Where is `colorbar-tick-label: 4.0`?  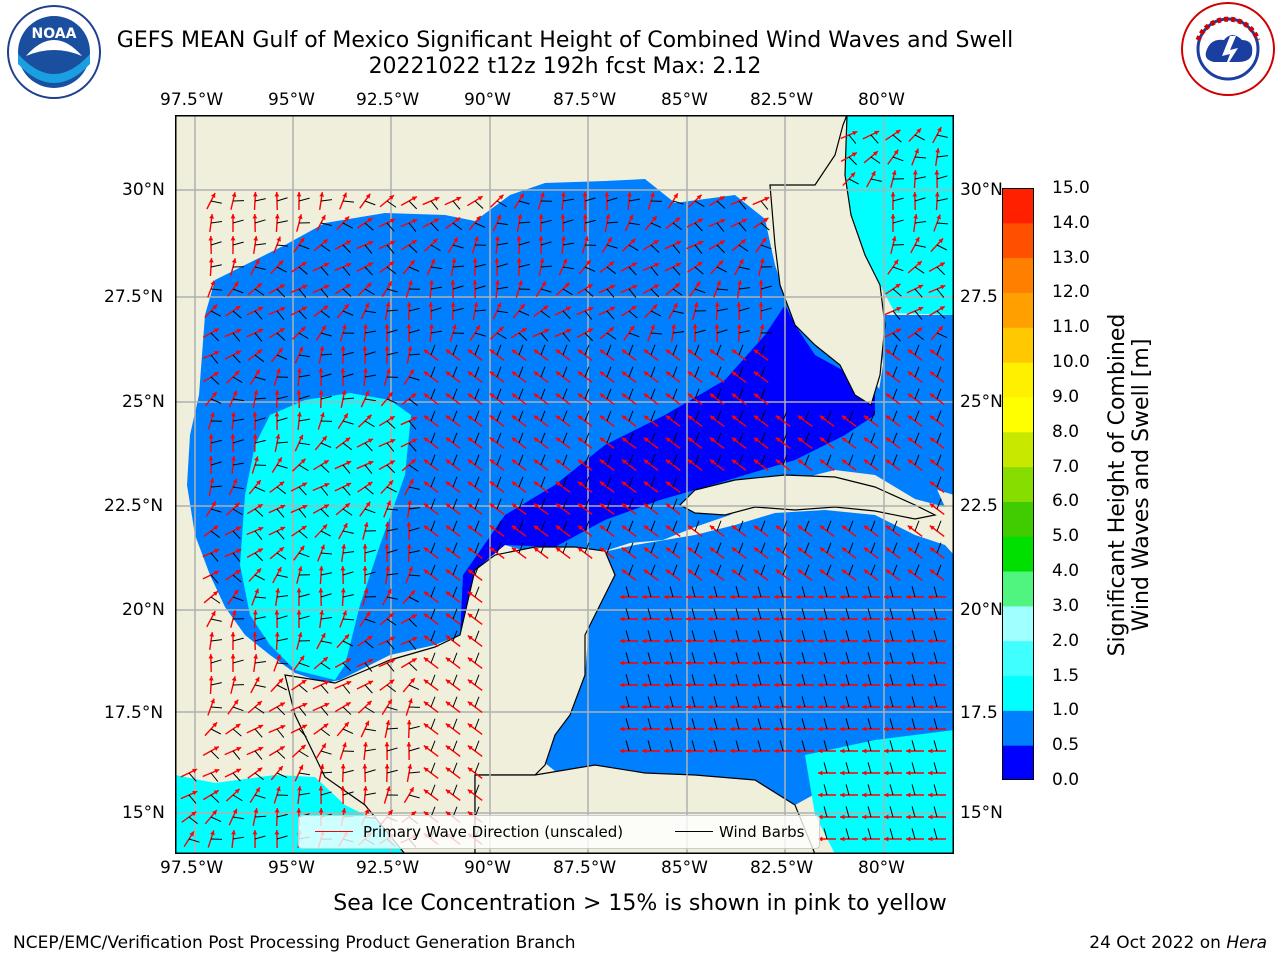 colorbar-tick-label: 4.0 is located at coordinates (1066, 571).